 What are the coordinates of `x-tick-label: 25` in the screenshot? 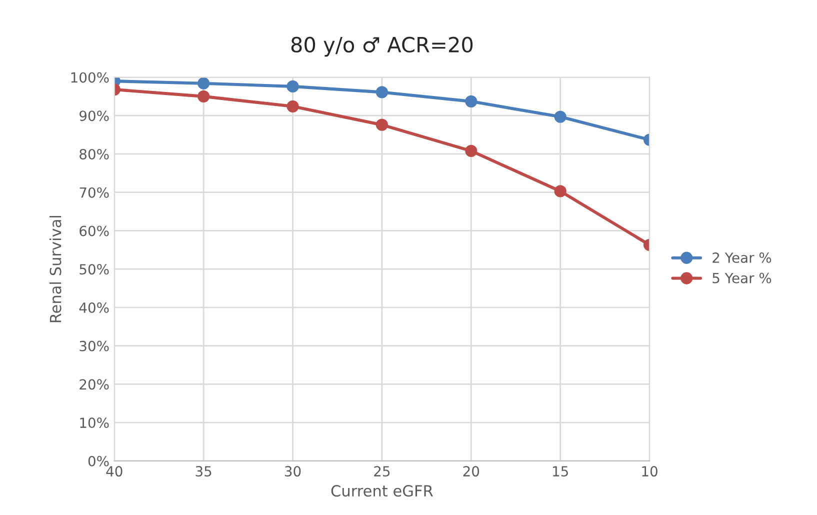 It's located at (382, 471).